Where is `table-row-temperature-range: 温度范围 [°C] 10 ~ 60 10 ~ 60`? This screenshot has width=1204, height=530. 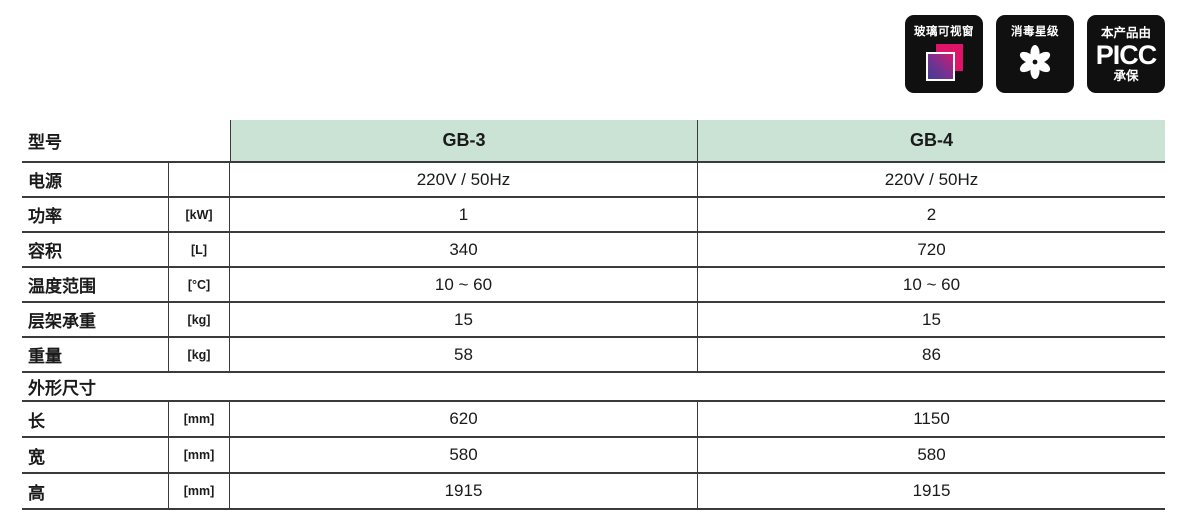 table-row-temperature-range: 温度范围 [°C] 10 ~ 60 10 ~ 60 is located at coordinates (593, 285).